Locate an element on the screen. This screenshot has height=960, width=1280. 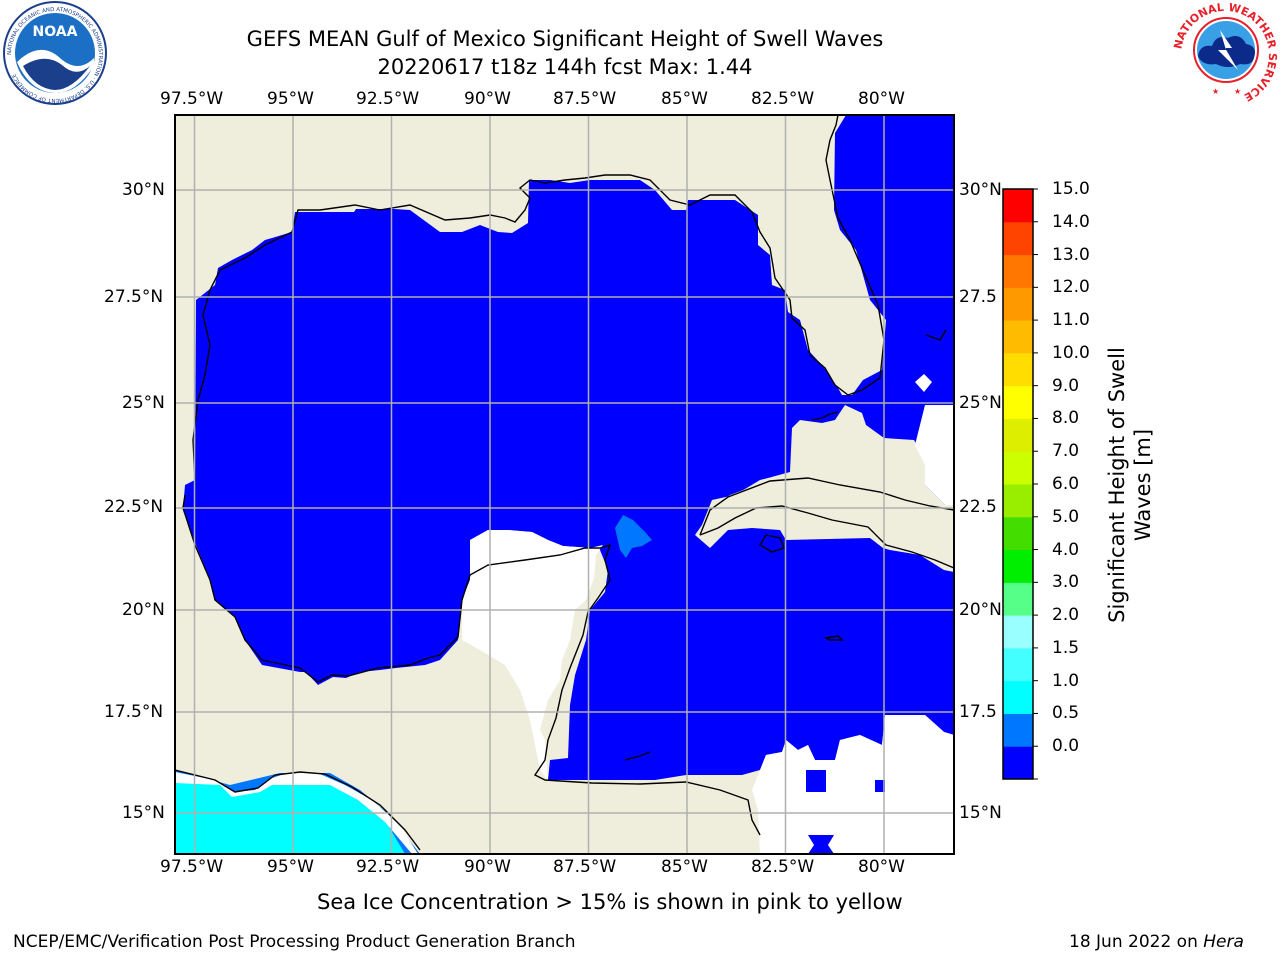
lat-label-left: 25°N is located at coordinates (143, 403).